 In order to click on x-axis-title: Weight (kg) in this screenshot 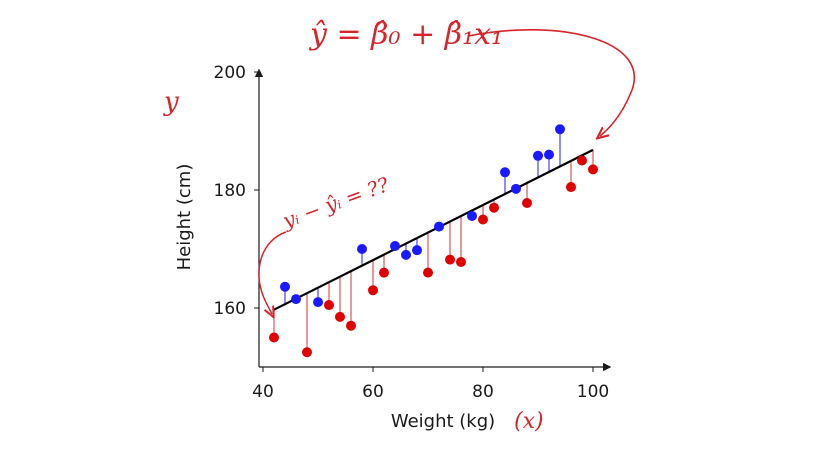, I will do `click(443, 421)`.